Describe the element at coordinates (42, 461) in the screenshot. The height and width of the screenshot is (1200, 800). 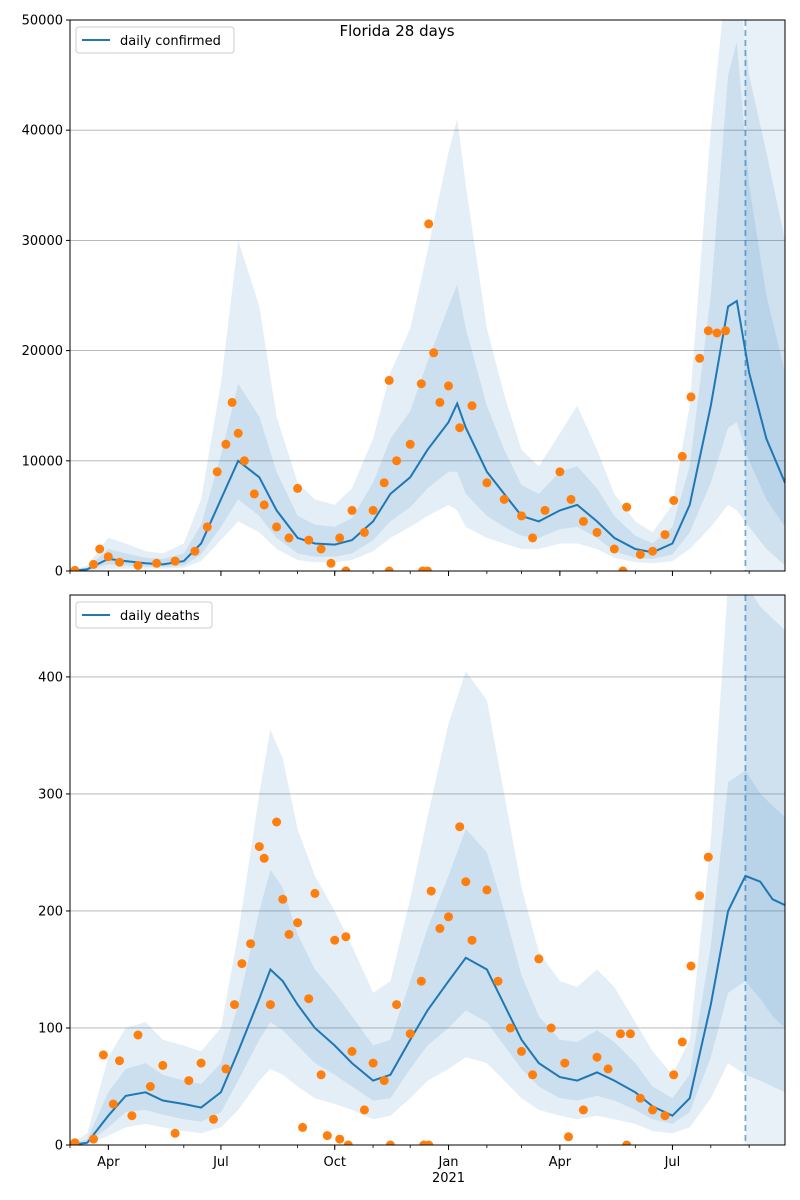
I see `y-tick-label: 10000` at that location.